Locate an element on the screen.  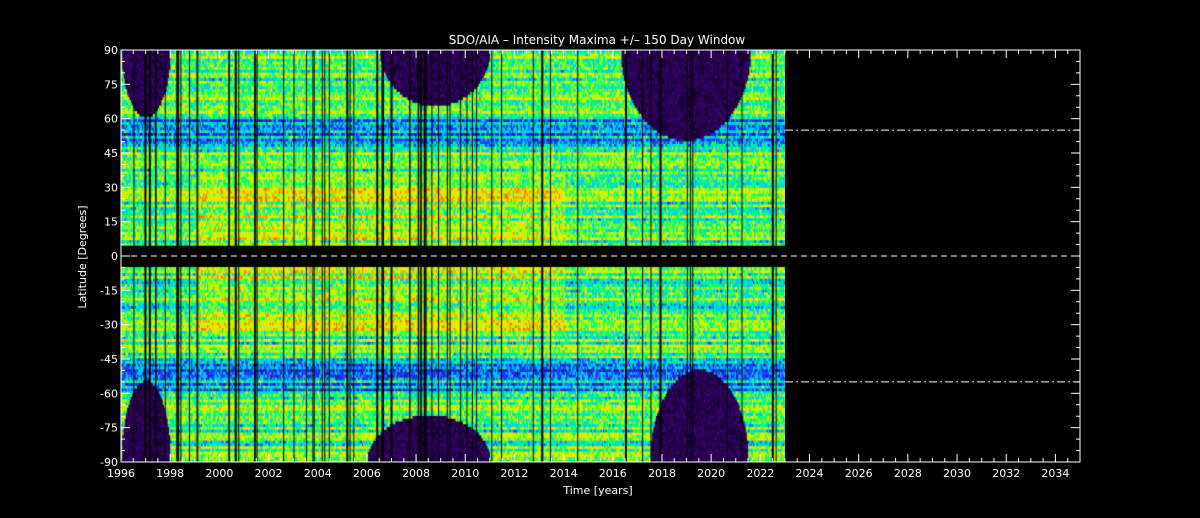
y-tick-label-30: 30 is located at coordinates (111, 187).